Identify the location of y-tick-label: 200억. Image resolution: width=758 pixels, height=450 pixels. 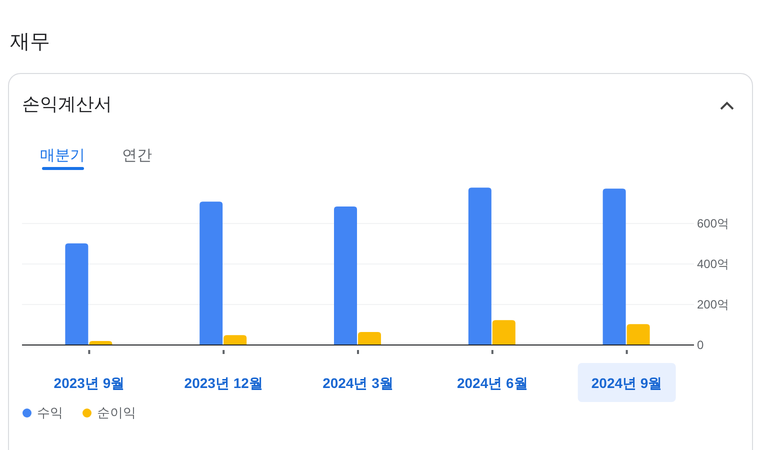
(713, 304).